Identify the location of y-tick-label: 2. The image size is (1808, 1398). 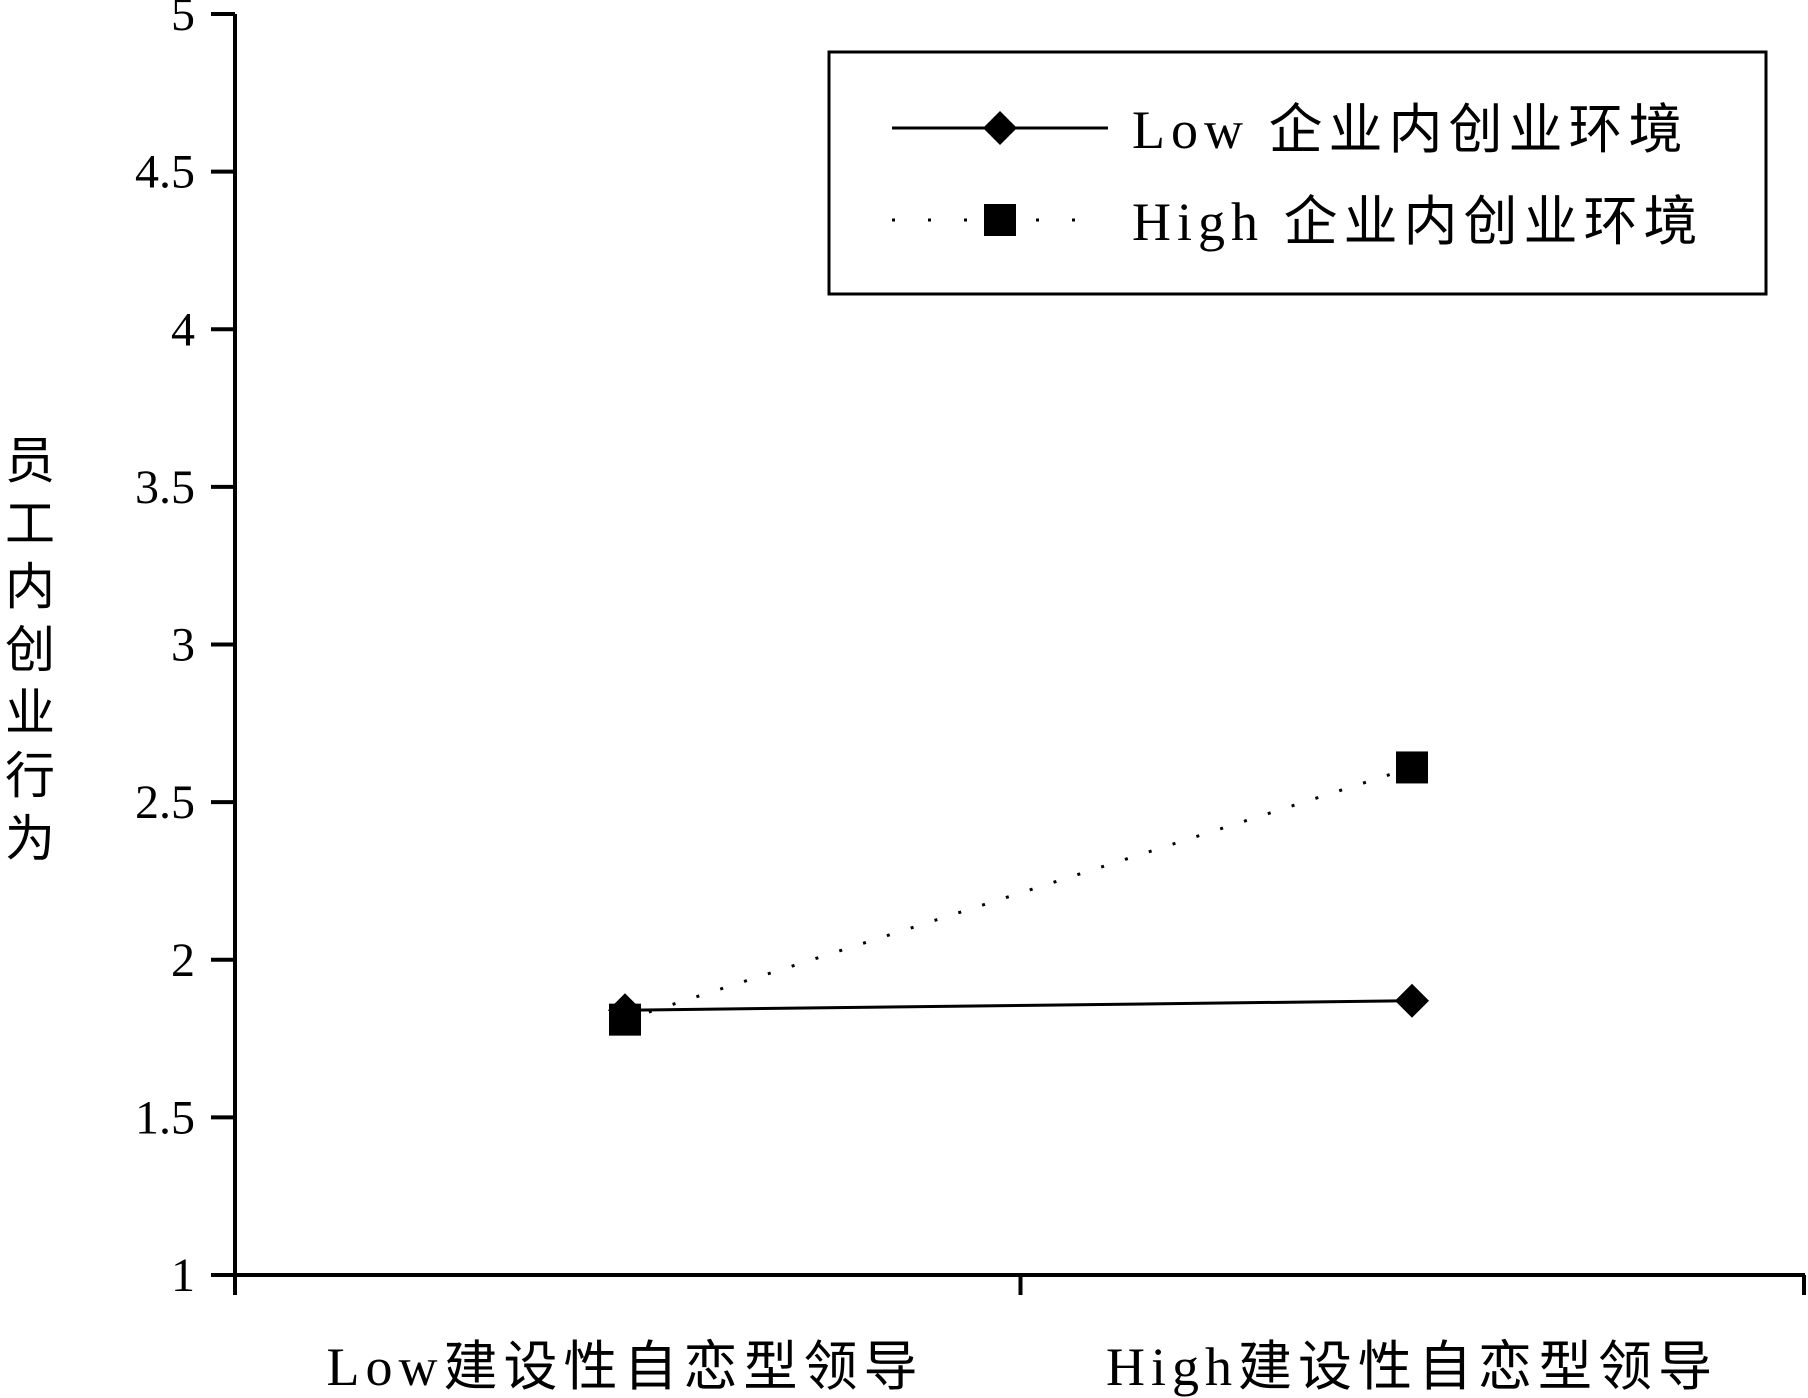
(183, 960).